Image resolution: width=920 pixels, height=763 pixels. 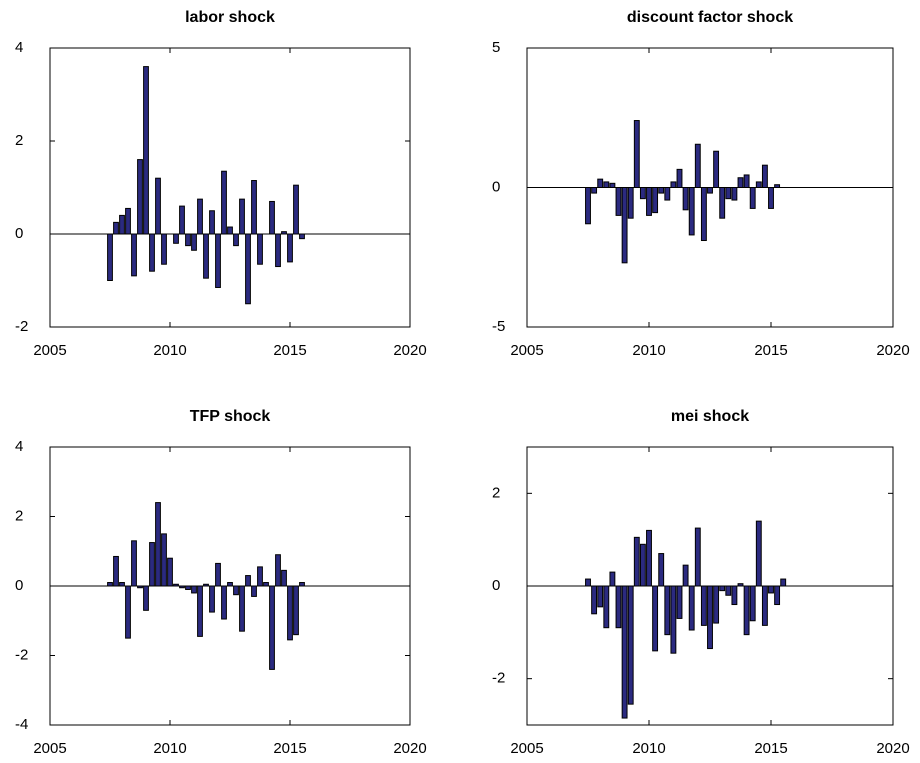 What do you see at coordinates (526, 350) in the screenshot?
I see `x-tick-label: 2005` at bounding box center [526, 350].